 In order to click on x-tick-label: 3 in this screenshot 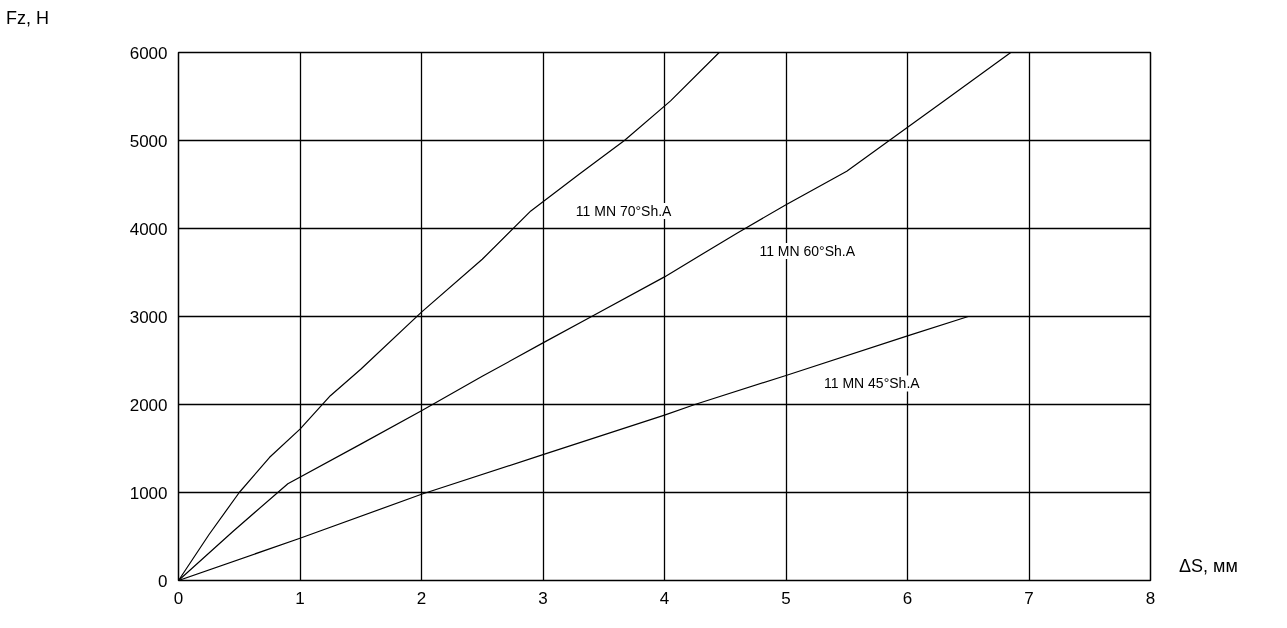, I will do `click(543, 598)`.